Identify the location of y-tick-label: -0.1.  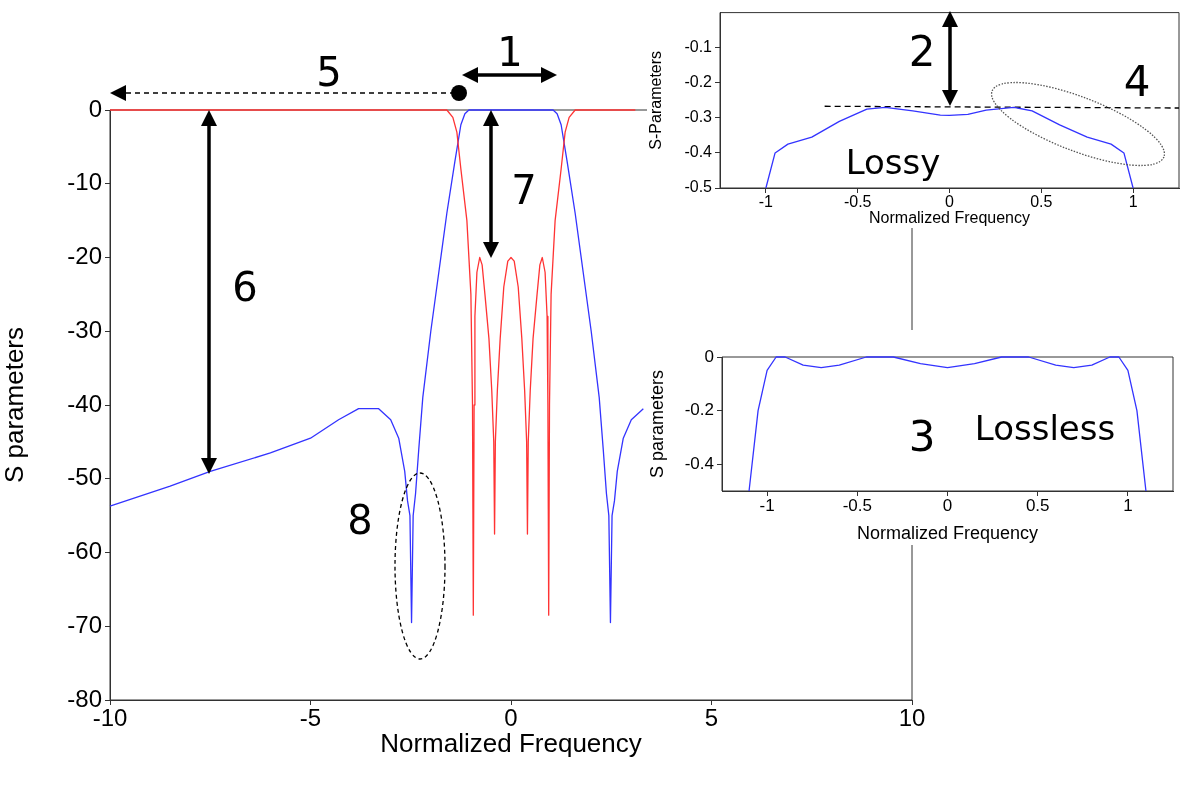
(698, 47).